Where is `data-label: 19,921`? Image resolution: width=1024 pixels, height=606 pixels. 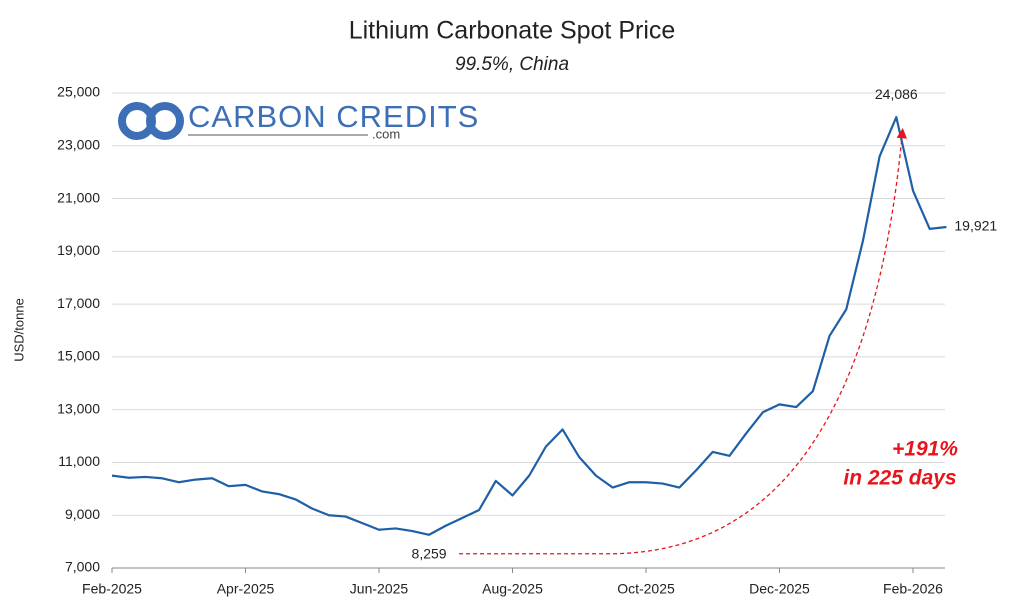 data-label: 19,921 is located at coordinates (975, 226).